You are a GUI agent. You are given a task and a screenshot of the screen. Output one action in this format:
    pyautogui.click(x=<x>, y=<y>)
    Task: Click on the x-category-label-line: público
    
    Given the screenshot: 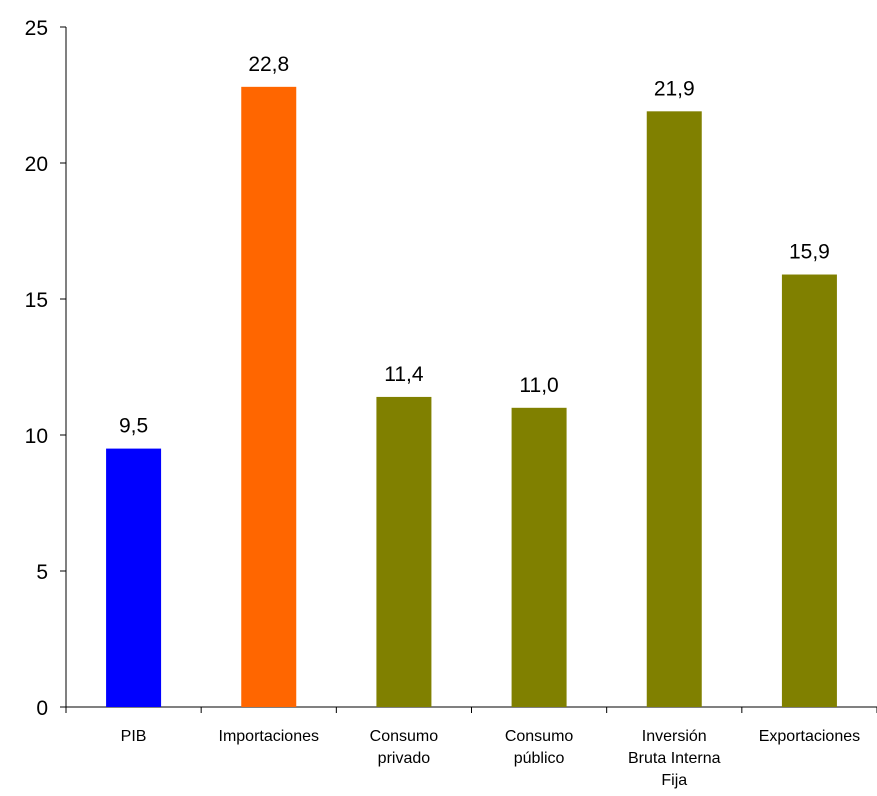 What is the action you would take?
    pyautogui.click(x=539, y=758)
    